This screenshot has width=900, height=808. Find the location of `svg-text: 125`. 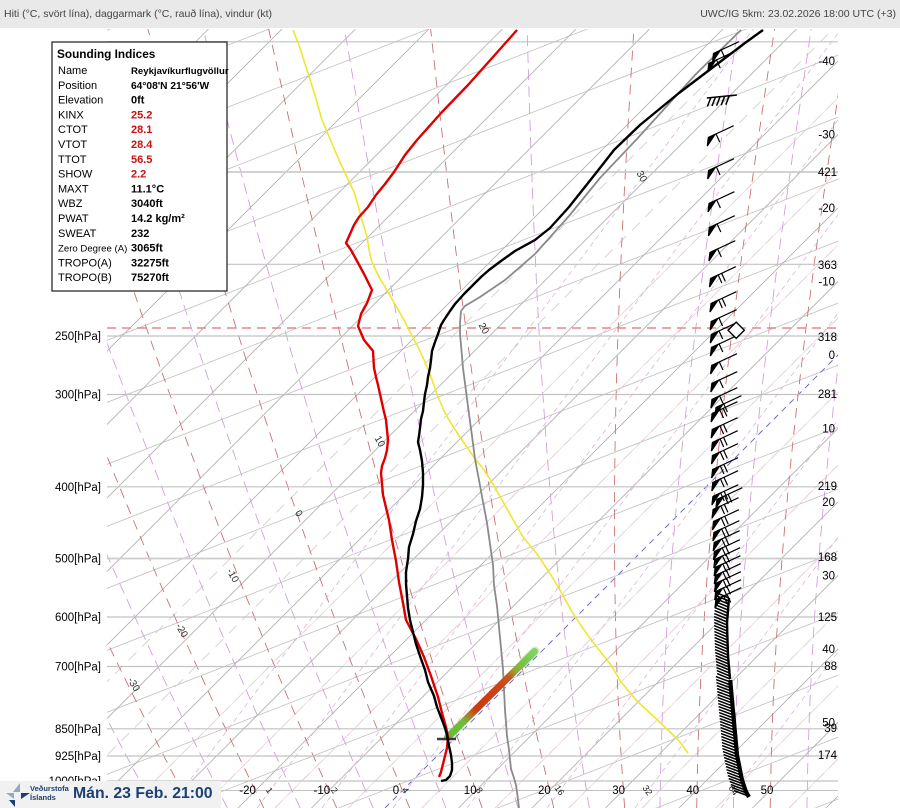

svg-text: 125 is located at coordinates (827, 618).